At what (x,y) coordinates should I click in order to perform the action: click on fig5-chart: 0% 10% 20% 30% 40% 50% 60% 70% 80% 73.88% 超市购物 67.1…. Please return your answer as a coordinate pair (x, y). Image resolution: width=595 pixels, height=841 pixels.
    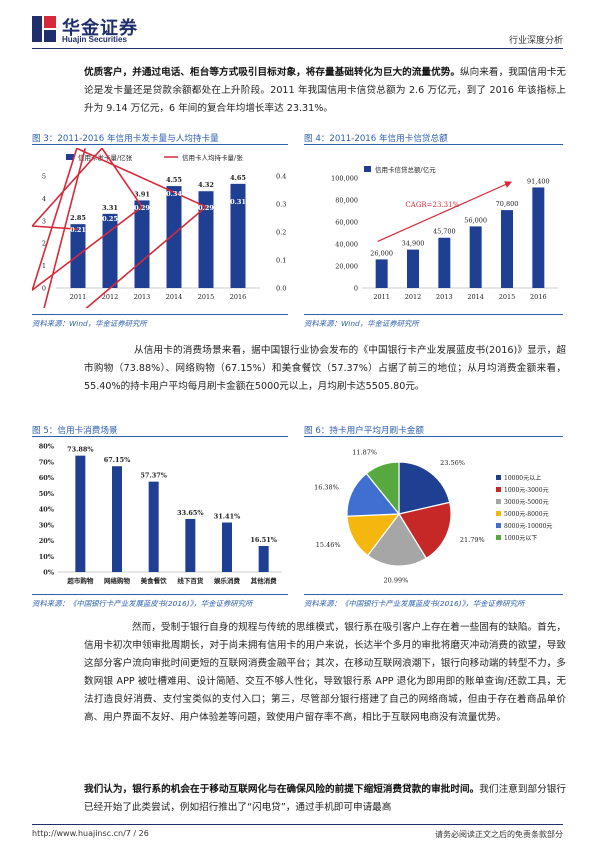
    Looking at the image, I should click on (160, 514).